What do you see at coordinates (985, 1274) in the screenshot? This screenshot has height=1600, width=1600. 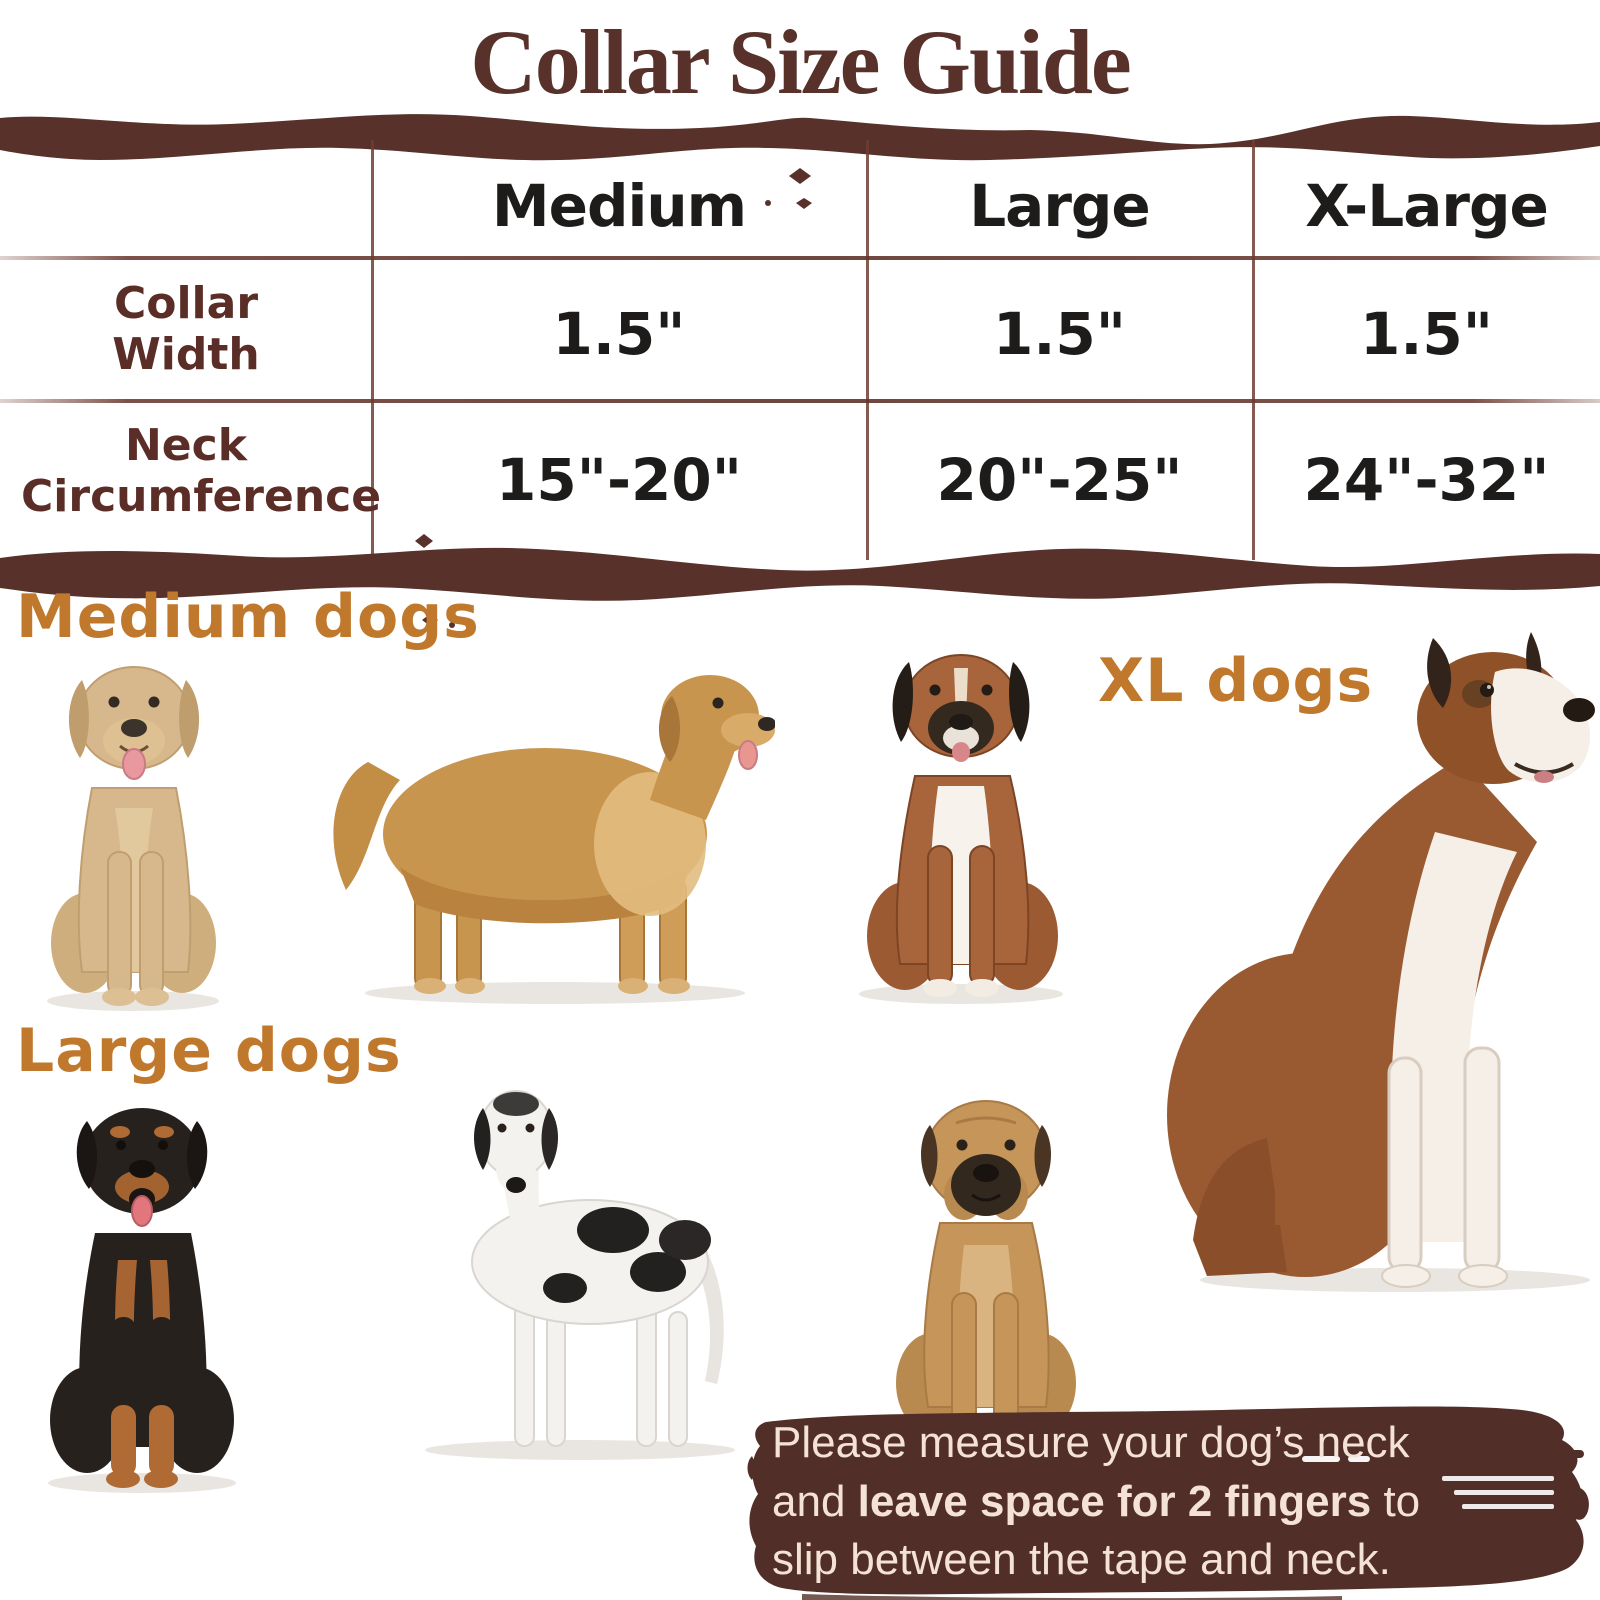 I see `english-mastiff-dog-image` at bounding box center [985, 1274].